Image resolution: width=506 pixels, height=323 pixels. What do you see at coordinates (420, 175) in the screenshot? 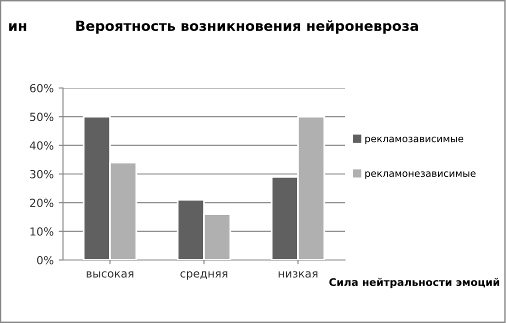
I see `legend-label: рекламонезависимые` at bounding box center [420, 175].